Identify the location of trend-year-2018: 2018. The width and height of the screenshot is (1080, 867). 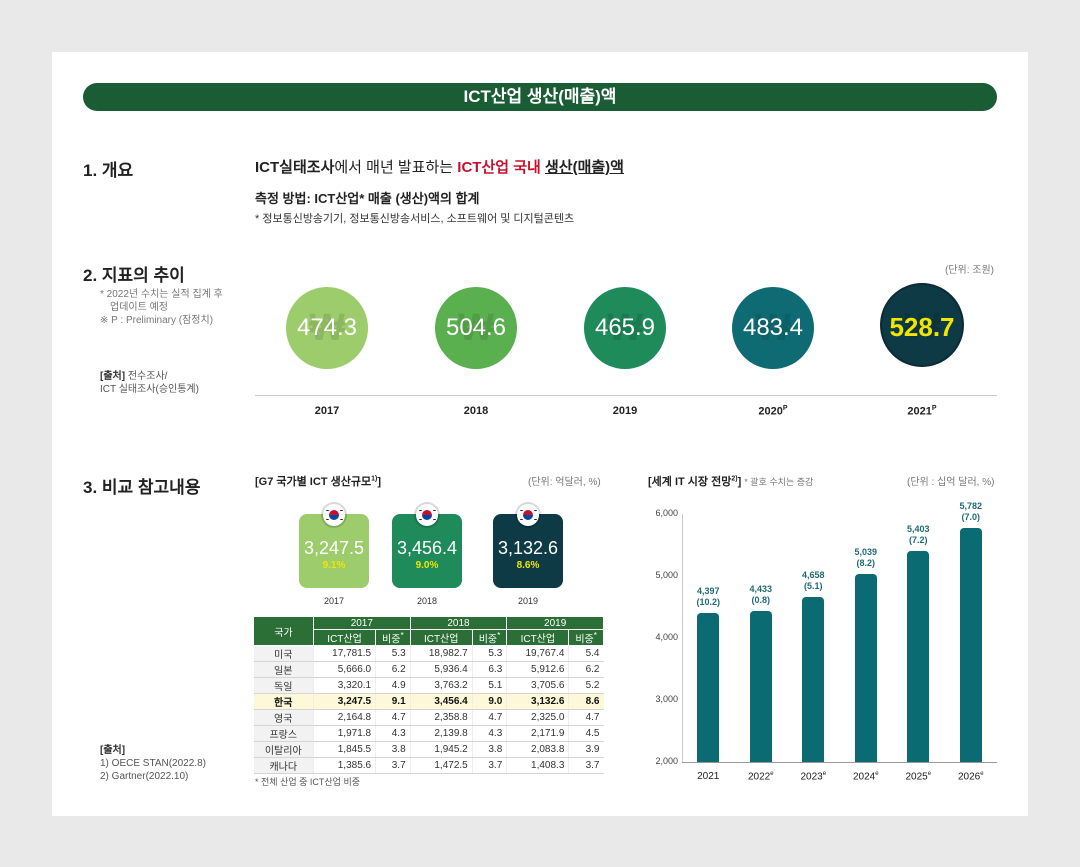
(476, 411).